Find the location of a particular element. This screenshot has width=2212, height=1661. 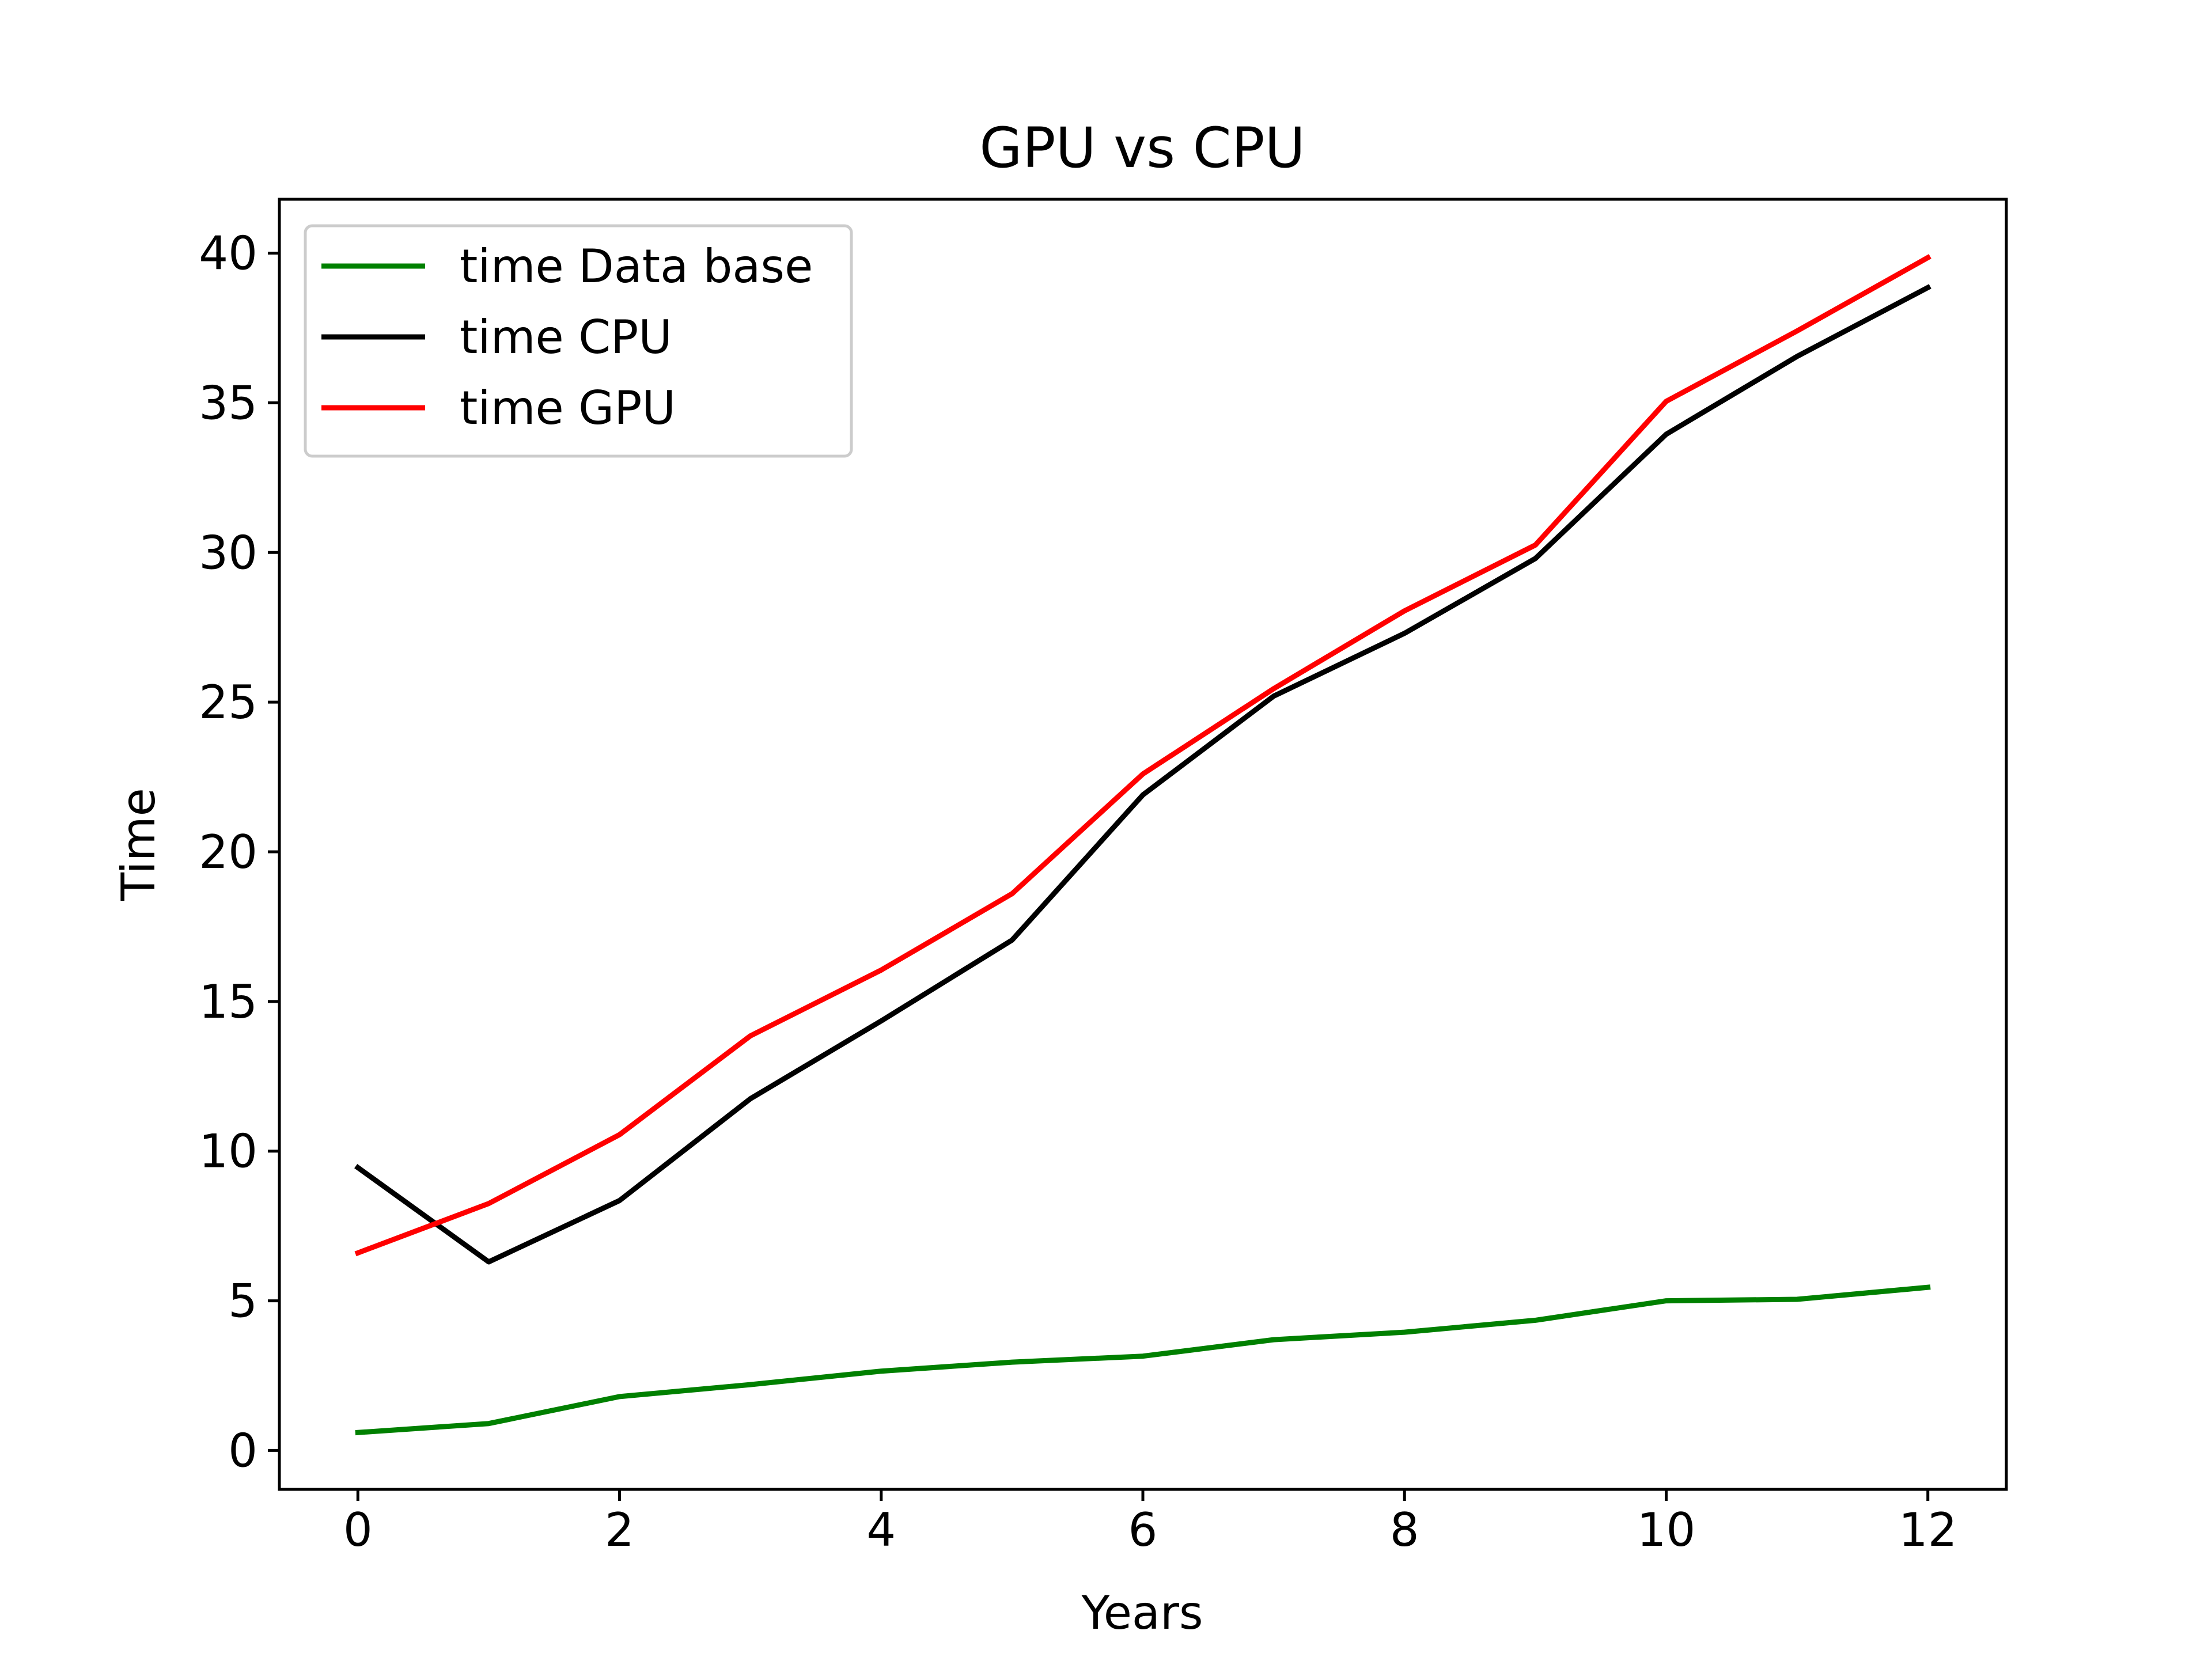

x-tick-label: 8 is located at coordinates (1404, 1530).